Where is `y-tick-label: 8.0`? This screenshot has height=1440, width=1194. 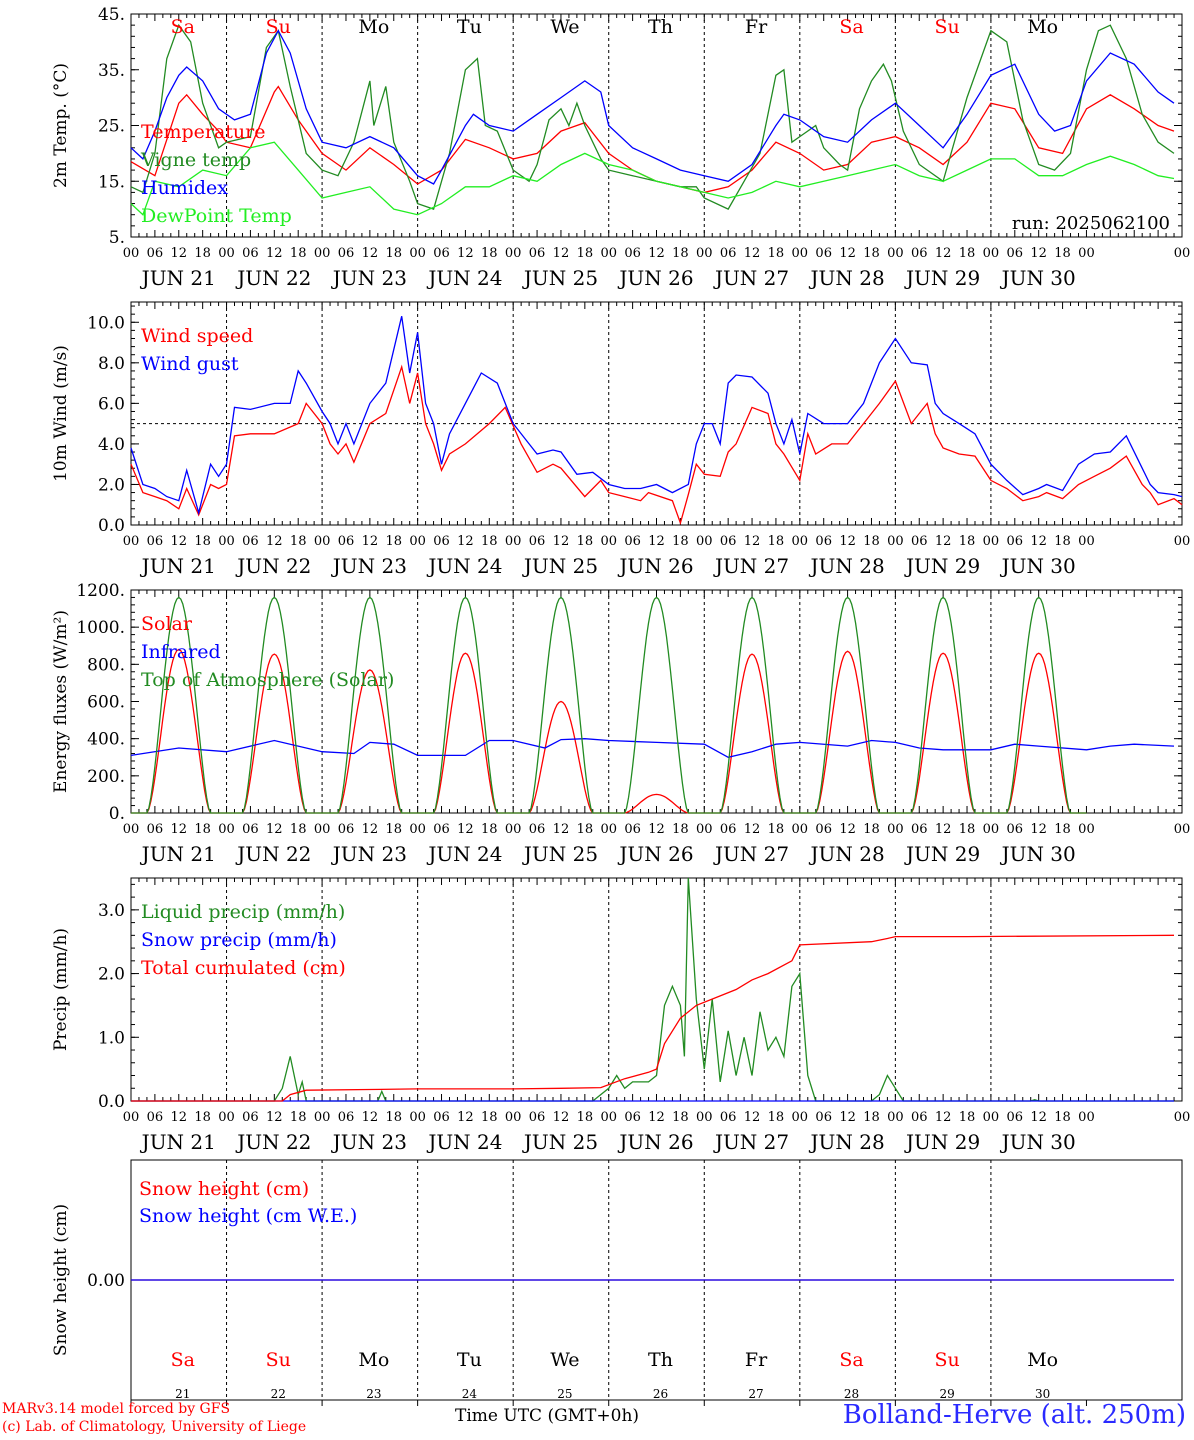
y-tick-label: 8.0 is located at coordinates (111, 364).